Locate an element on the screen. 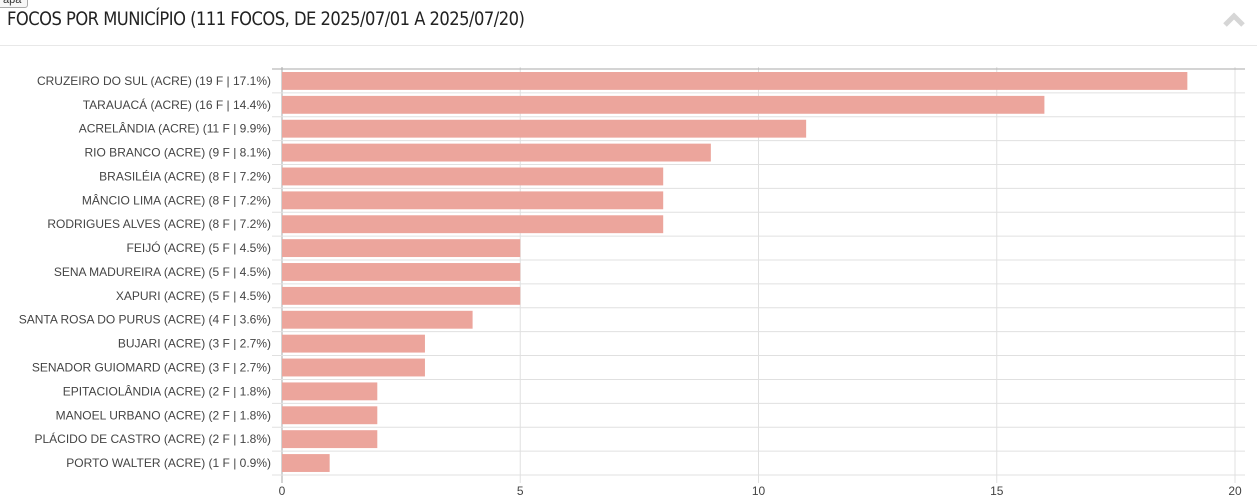 This screenshot has width=1257, height=502. category-label: XAPURI (ACRE) (5 F | 4.5%) is located at coordinates (193, 296).